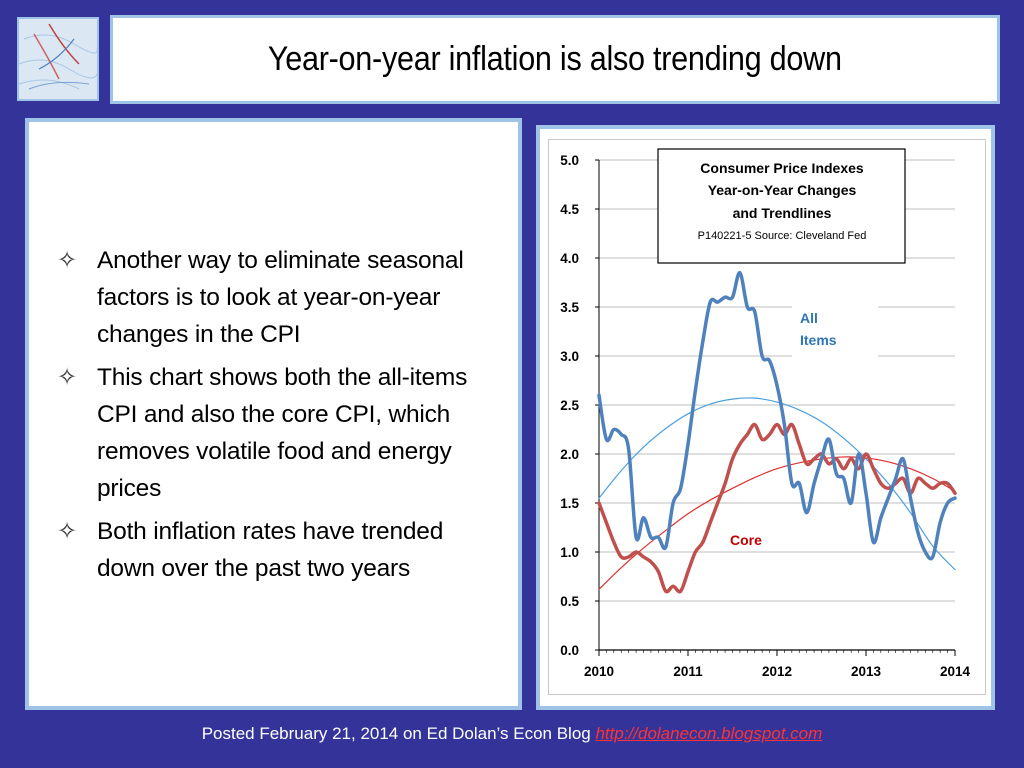  I want to click on y-axis-ticks: 0.0 0.5 1.0 1.5 2.0 2.5 3.0 3.5 4.0 4.5 5.0, so click(569, 405).